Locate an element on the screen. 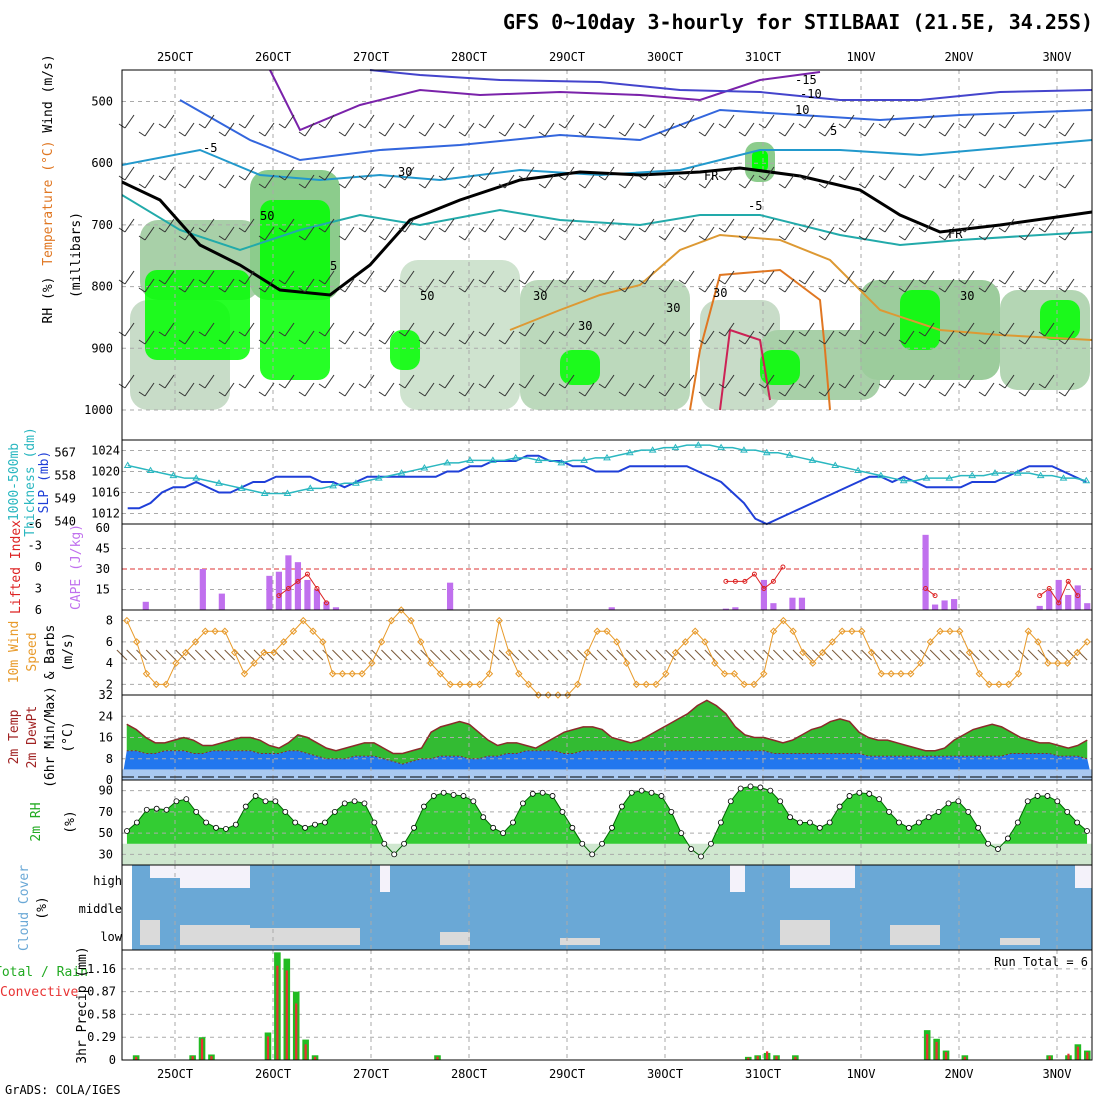 The height and width of the screenshot is (1100, 1100). precip-axis-label: 3hr Precip (mm) is located at coordinates (82, 1004).